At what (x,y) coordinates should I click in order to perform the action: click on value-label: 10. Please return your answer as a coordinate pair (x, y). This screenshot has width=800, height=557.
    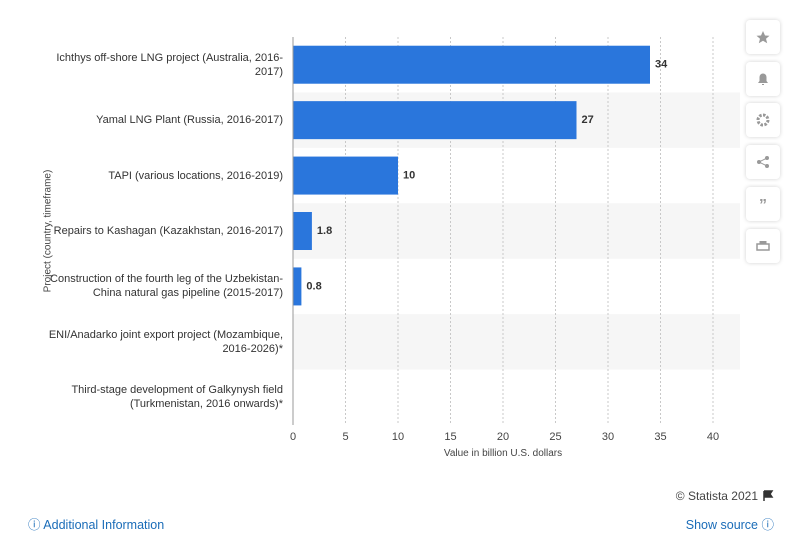
    Looking at the image, I should click on (409, 175).